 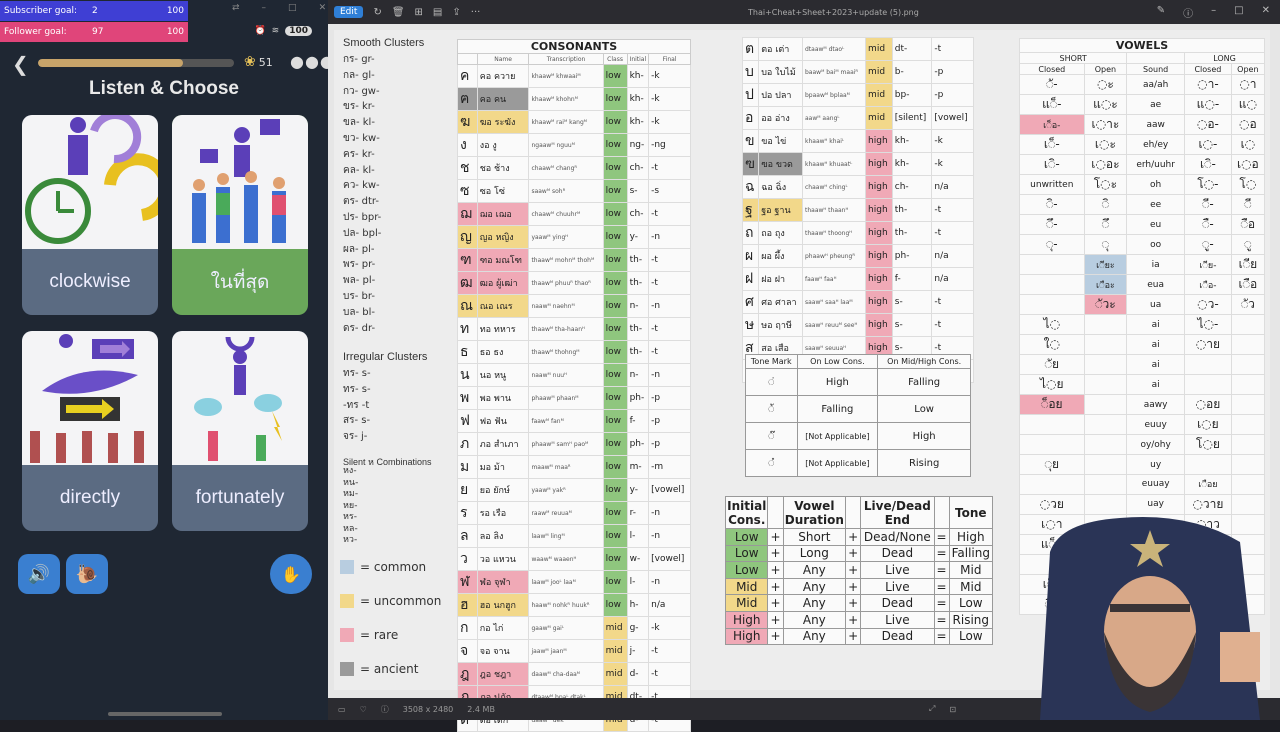 What do you see at coordinates (834, 72) in the screenshot?
I see `consonant-transcription: baawᴹ baiᴹ maaiᴿ` at bounding box center [834, 72].